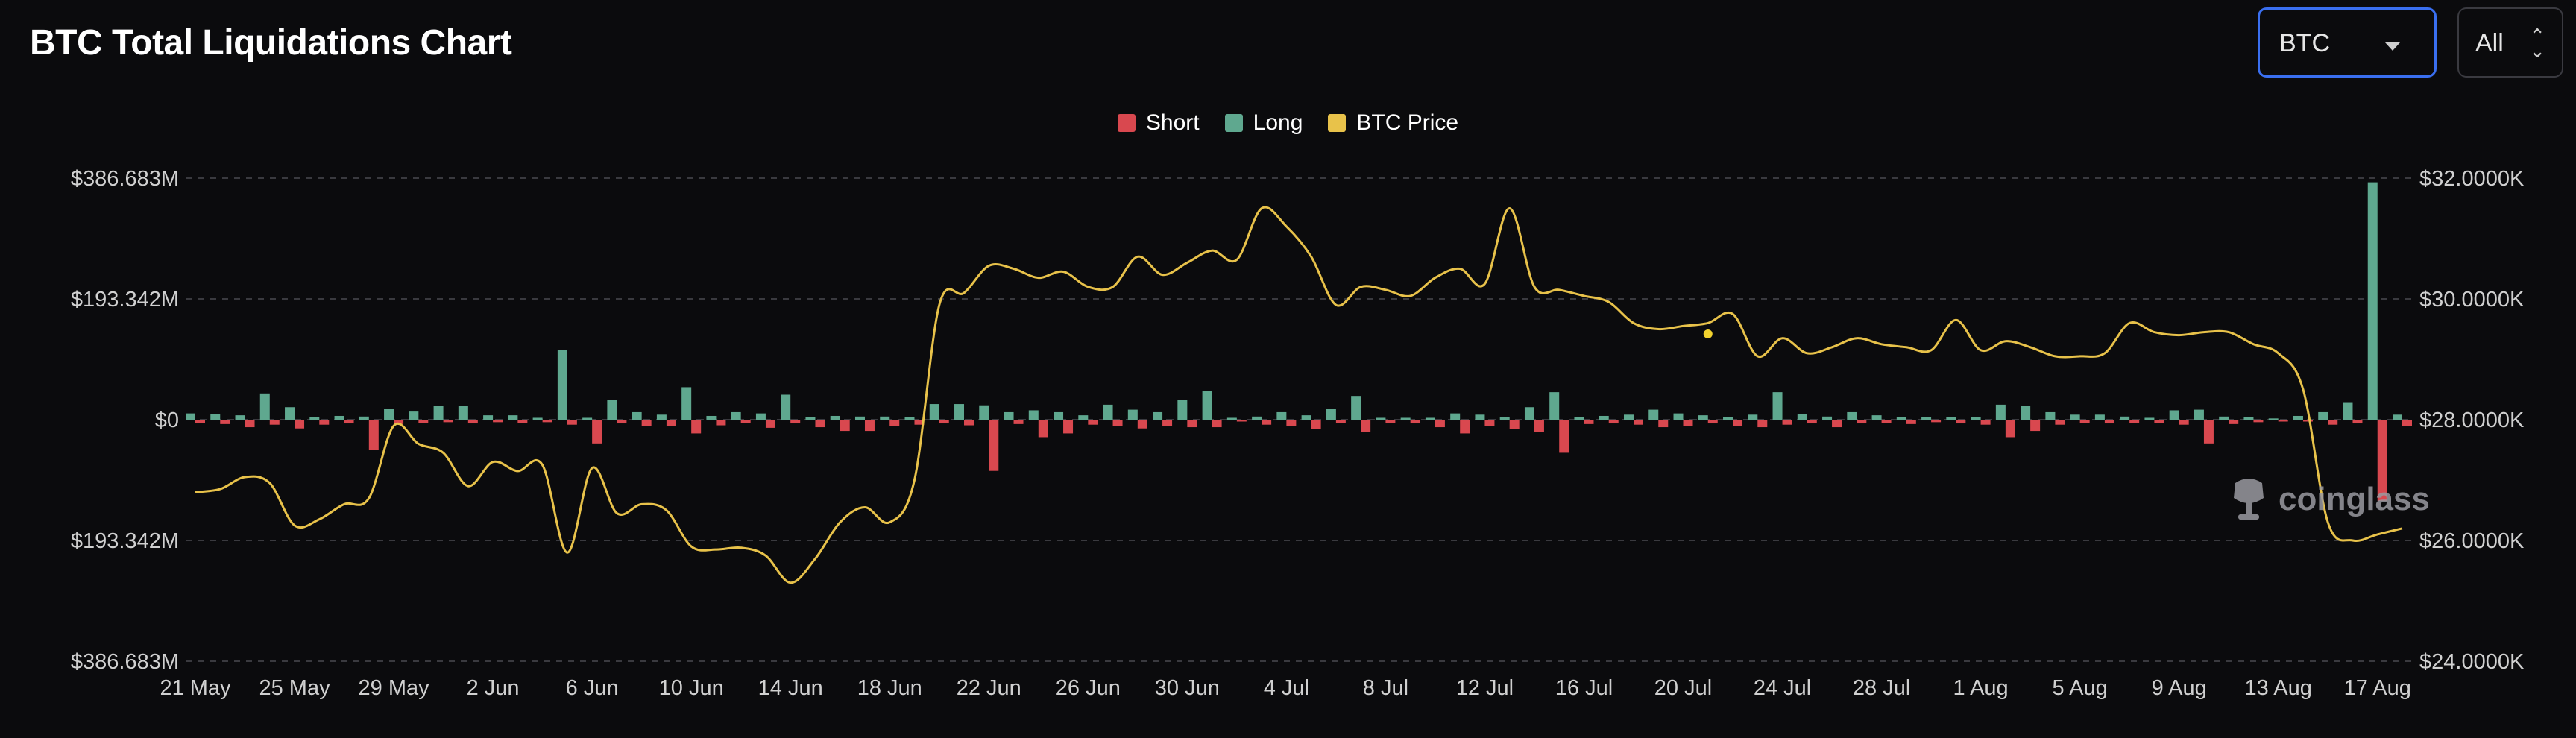 Image resolution: width=2576 pixels, height=738 pixels. What do you see at coordinates (1286, 688) in the screenshot?
I see `x-tick-label: 4 Jul` at bounding box center [1286, 688].